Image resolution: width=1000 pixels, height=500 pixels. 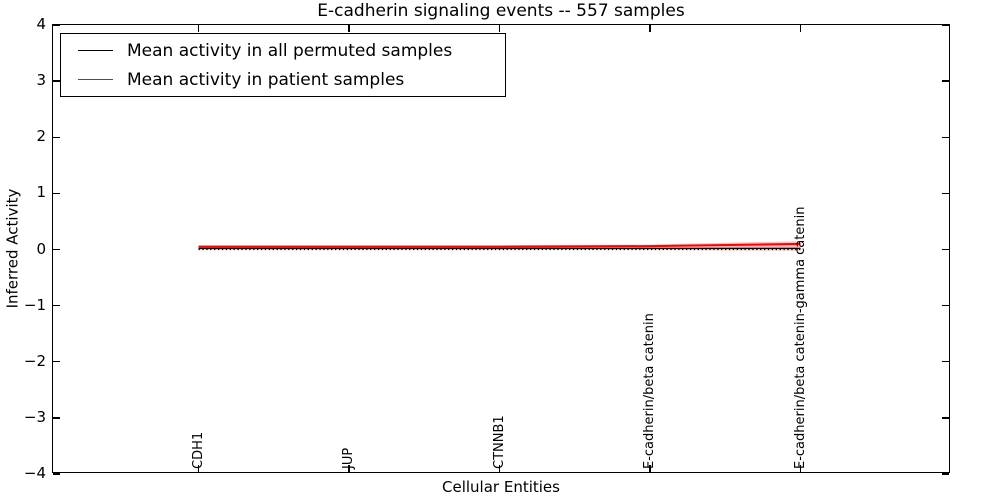 What do you see at coordinates (198, 450) in the screenshot?
I see `entity-label: CDH1` at bounding box center [198, 450].